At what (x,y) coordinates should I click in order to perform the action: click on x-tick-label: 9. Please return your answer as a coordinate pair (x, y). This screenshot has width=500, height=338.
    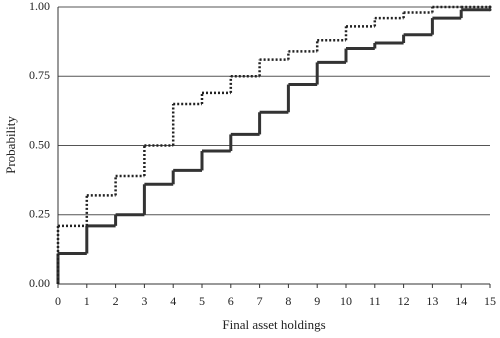
    Looking at the image, I should click on (317, 301).